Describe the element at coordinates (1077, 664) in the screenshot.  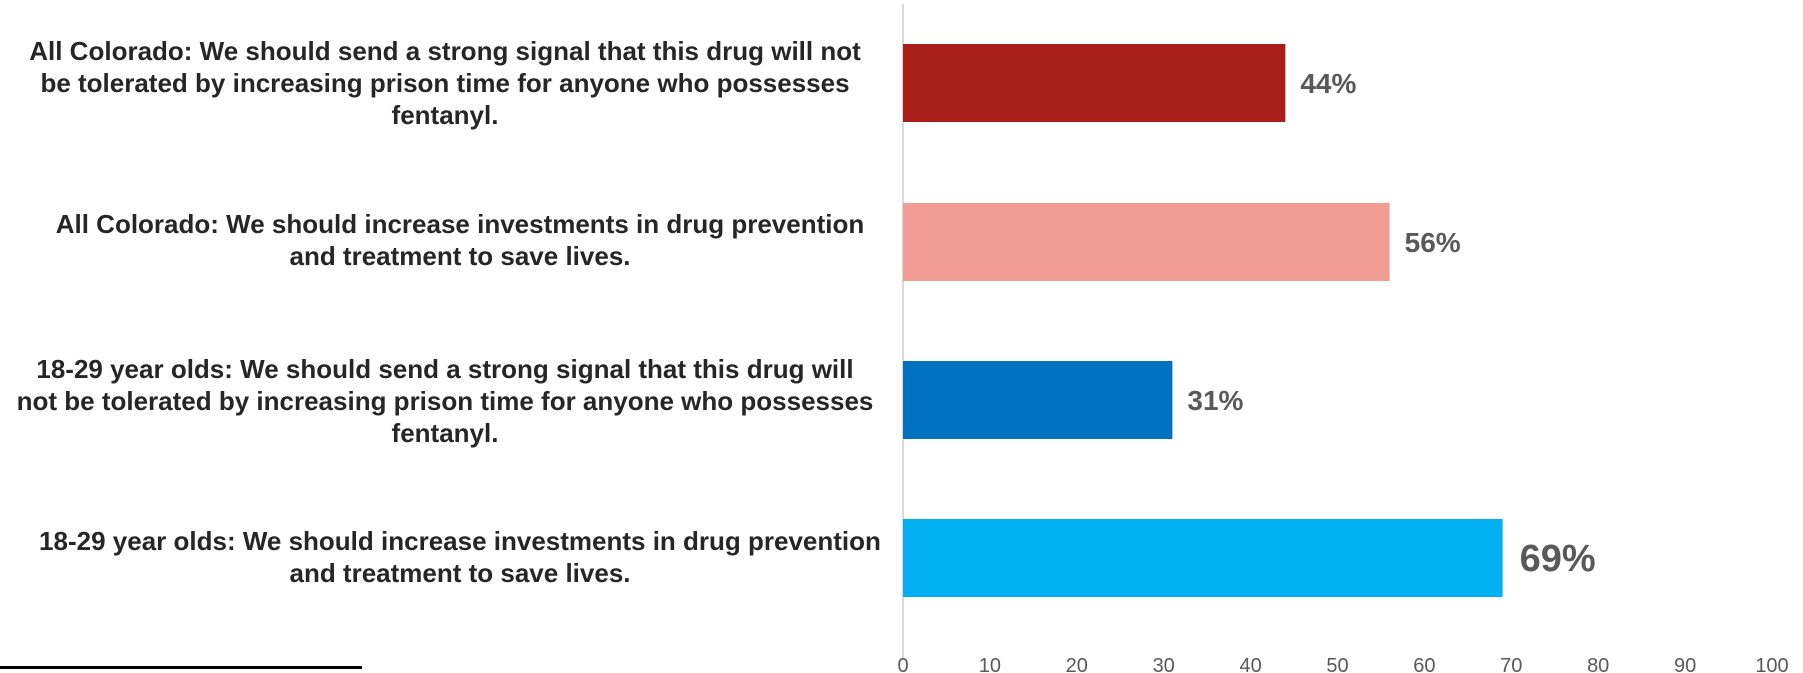
I see `x-tick-label: 20` at that location.